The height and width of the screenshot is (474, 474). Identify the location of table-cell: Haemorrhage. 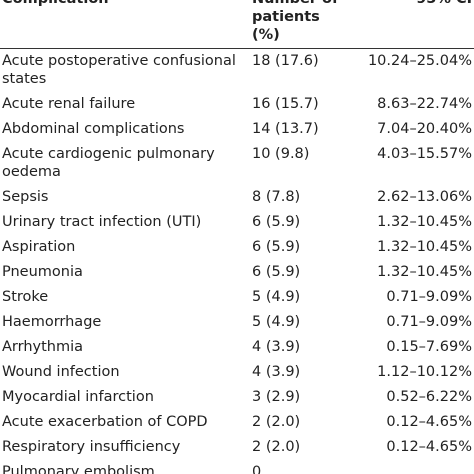
(52, 322).